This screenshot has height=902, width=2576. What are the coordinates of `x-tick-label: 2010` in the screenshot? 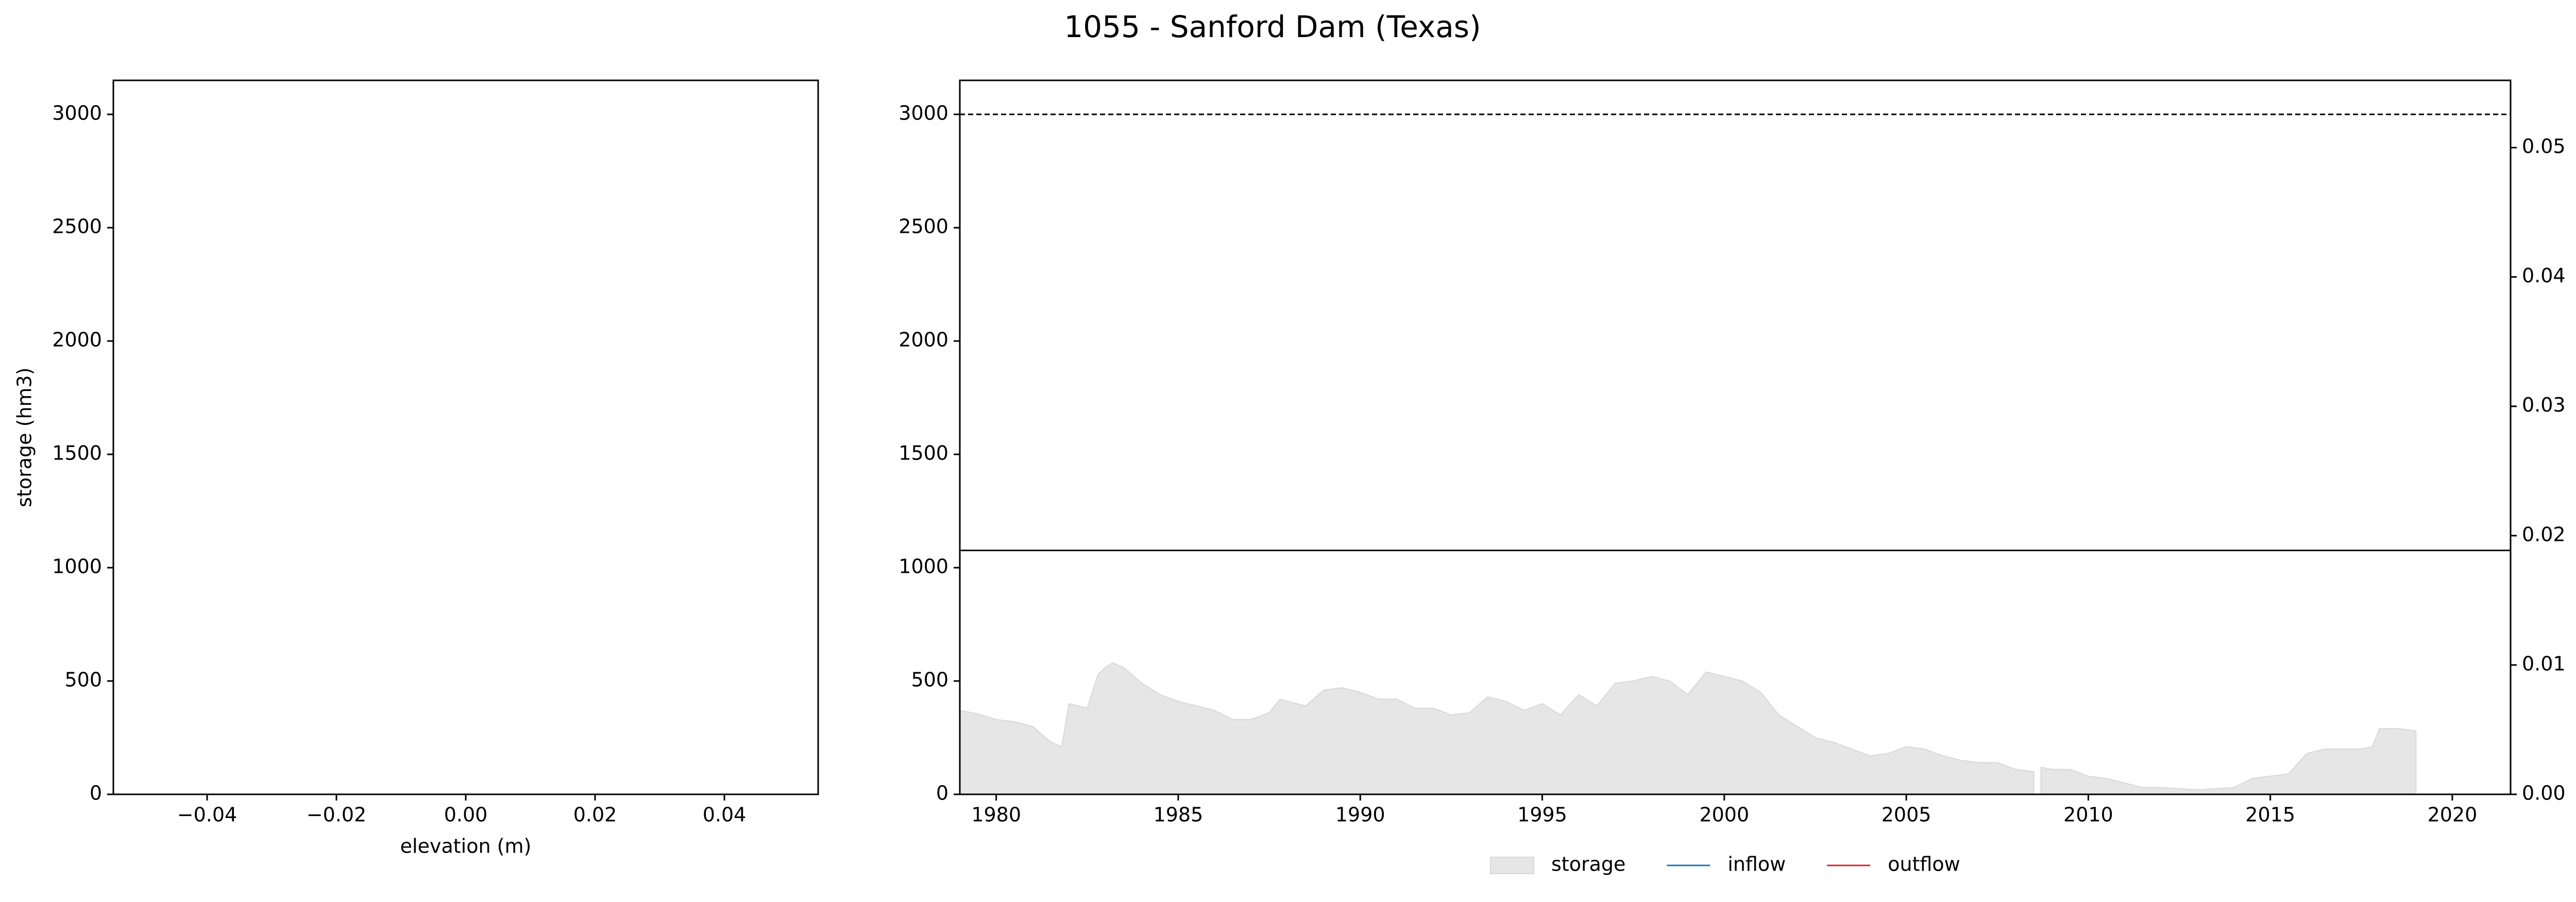 It's located at (2088, 815).